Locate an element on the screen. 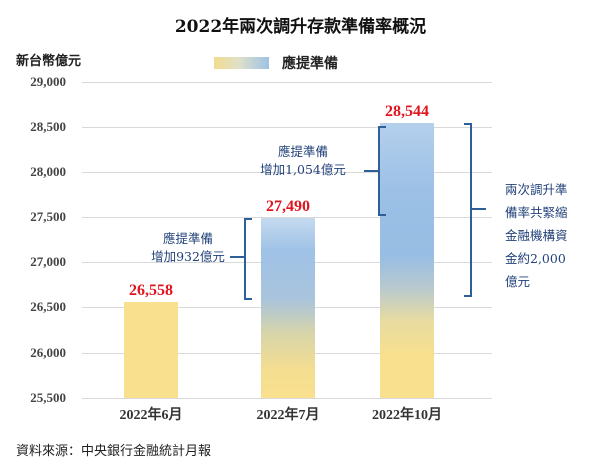 This screenshot has width=601, height=468. annotation-total-2000: 兩次調升準 備率共緊縮 金融機構資 金約2,000 億元 is located at coordinates (550, 235).